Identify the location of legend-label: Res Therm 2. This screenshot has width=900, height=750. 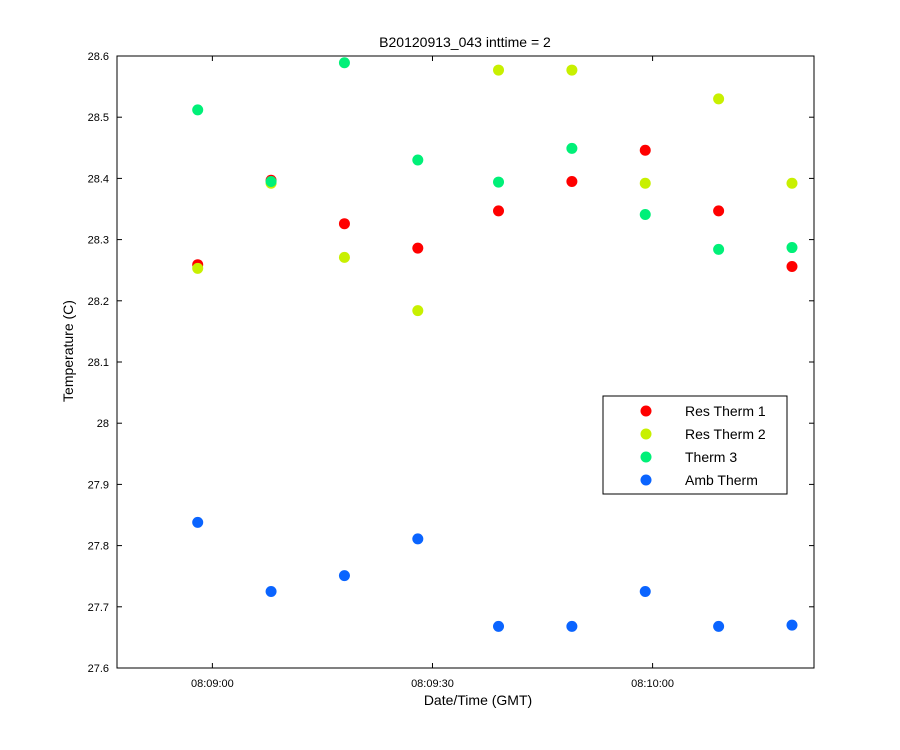
(725, 434).